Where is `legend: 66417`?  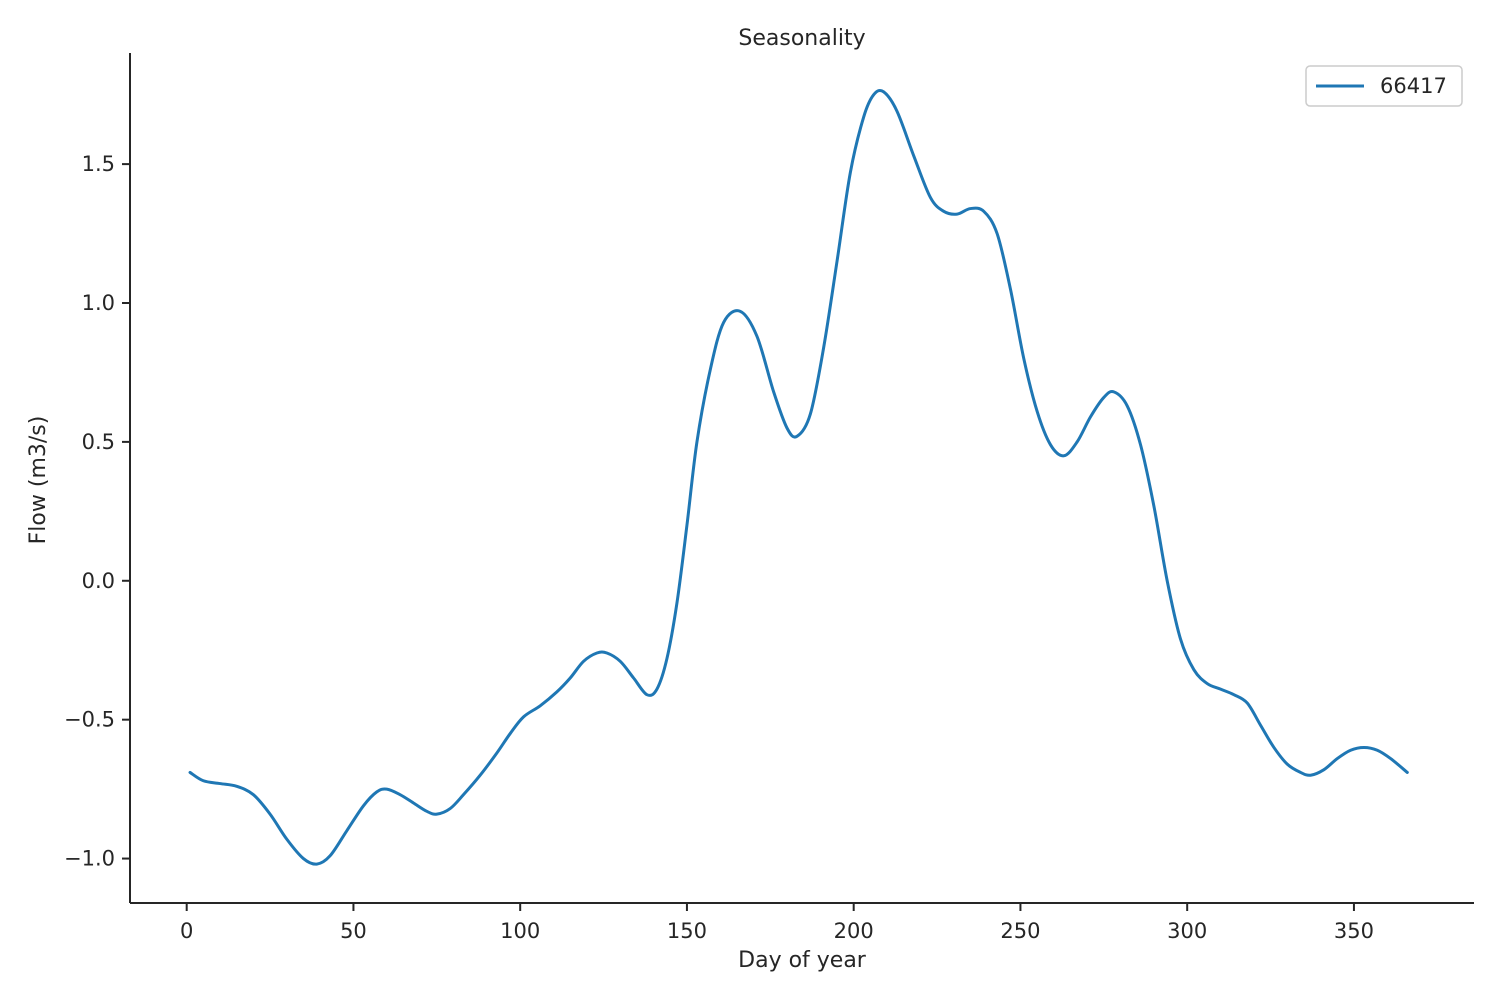
legend: 66417 is located at coordinates (1384, 86).